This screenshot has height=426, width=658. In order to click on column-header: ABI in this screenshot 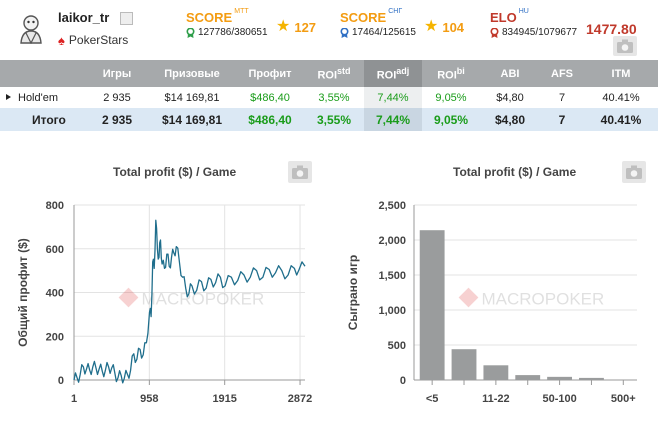, I will do `click(510, 73)`.